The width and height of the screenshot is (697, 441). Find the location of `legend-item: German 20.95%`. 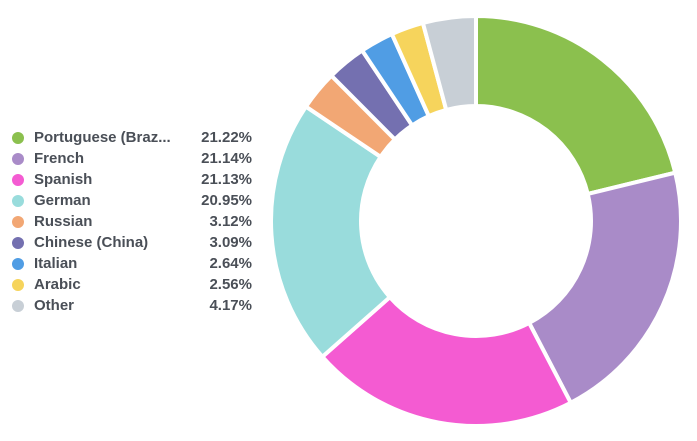

legend-item: German 20.95% is located at coordinates (132, 200).